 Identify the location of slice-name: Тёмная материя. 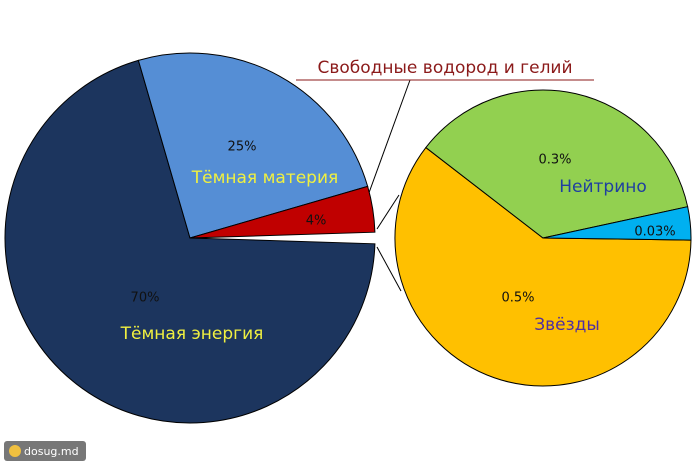
(265, 178).